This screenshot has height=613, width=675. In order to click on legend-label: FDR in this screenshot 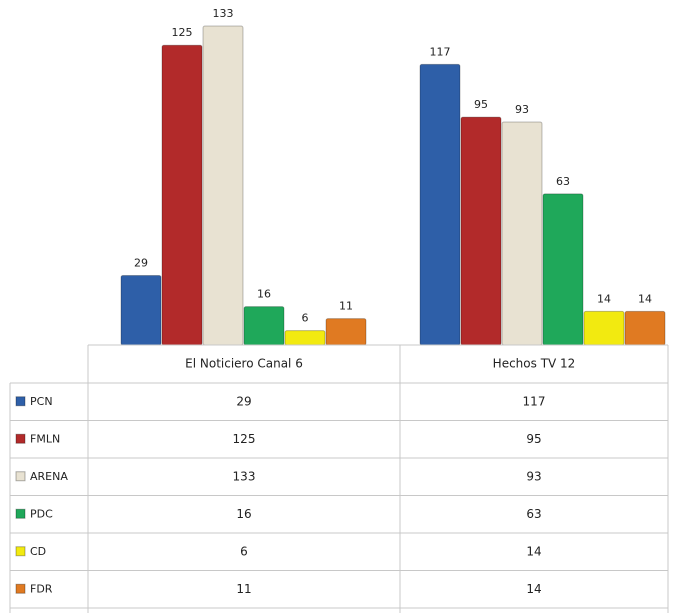, I will do `click(41, 588)`.